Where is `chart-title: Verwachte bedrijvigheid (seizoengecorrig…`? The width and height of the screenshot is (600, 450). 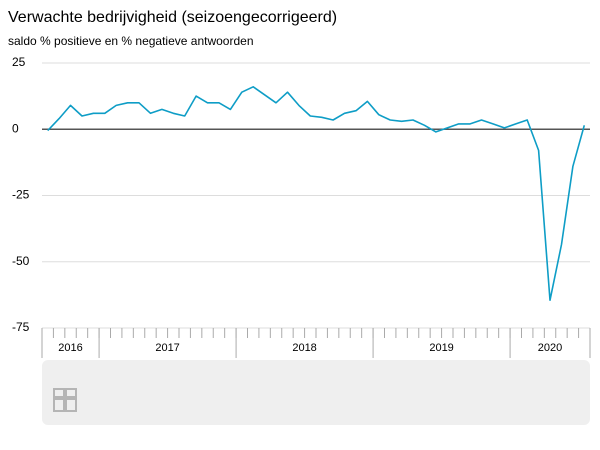
chart-title: Verwachte bedrijvigheid (seizoengecorrig… is located at coordinates (172, 17).